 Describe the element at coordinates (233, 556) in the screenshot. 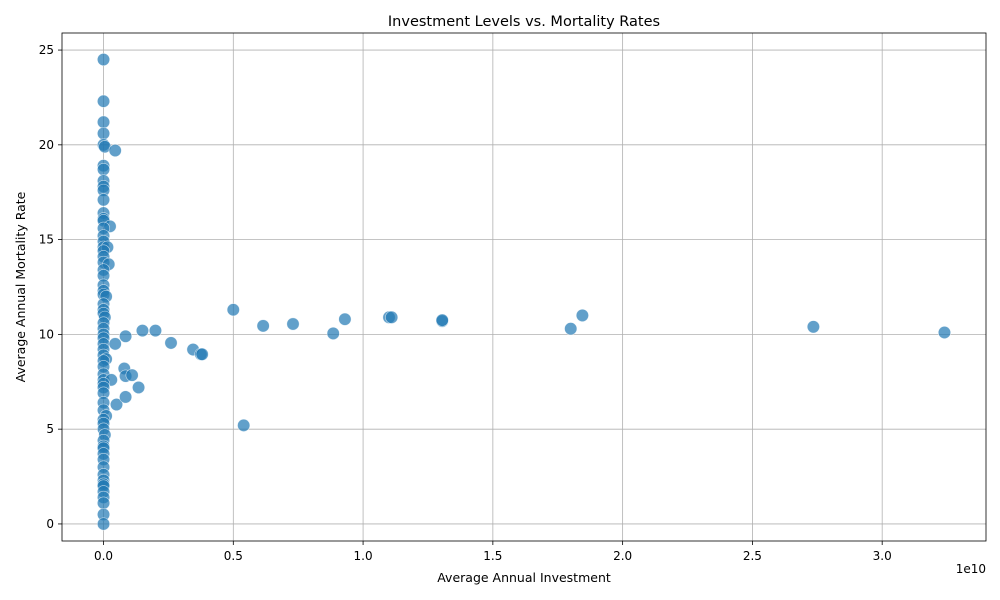

I see `x-tick-label: 0.5` at that location.